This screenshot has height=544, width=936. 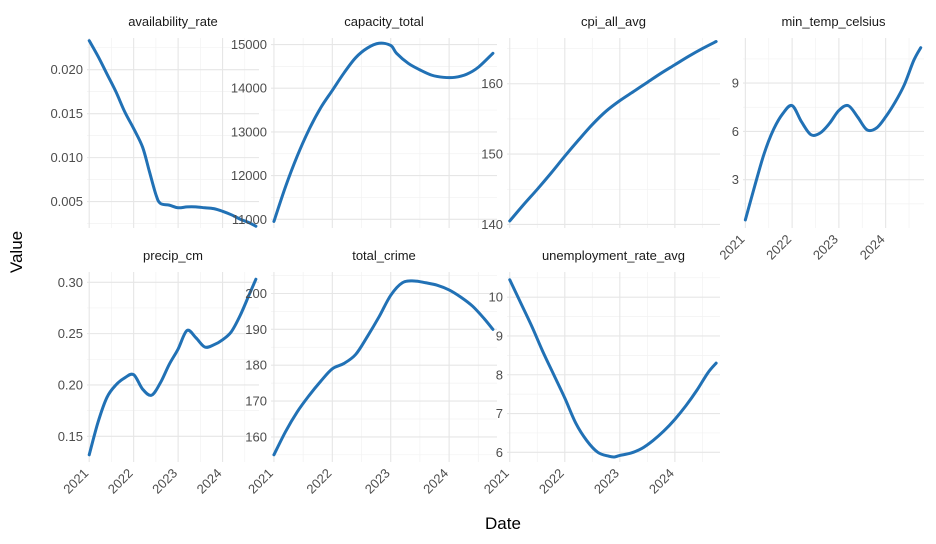 What do you see at coordinates (70, 333) in the screenshot?
I see `y-tick-label: 0.25` at bounding box center [70, 333].